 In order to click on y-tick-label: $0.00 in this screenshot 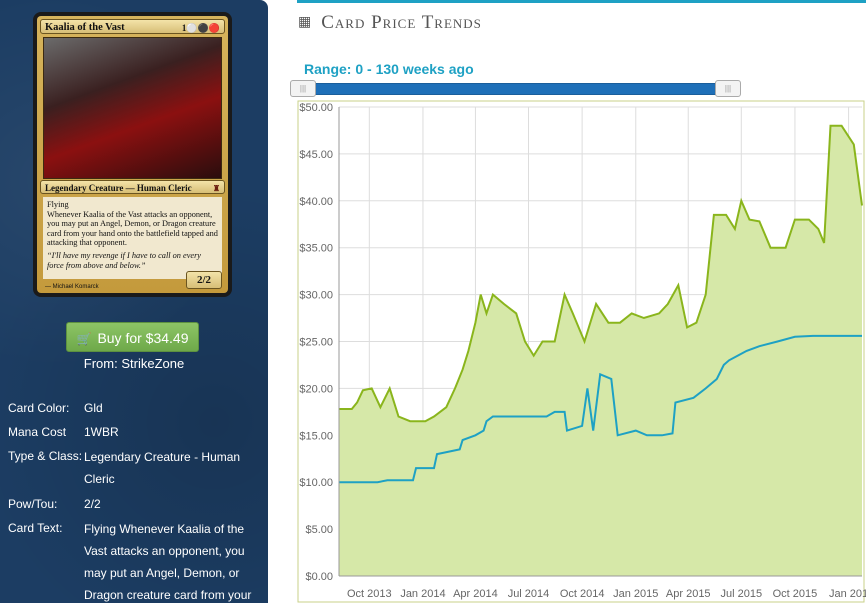, I will do `click(319, 577)`.